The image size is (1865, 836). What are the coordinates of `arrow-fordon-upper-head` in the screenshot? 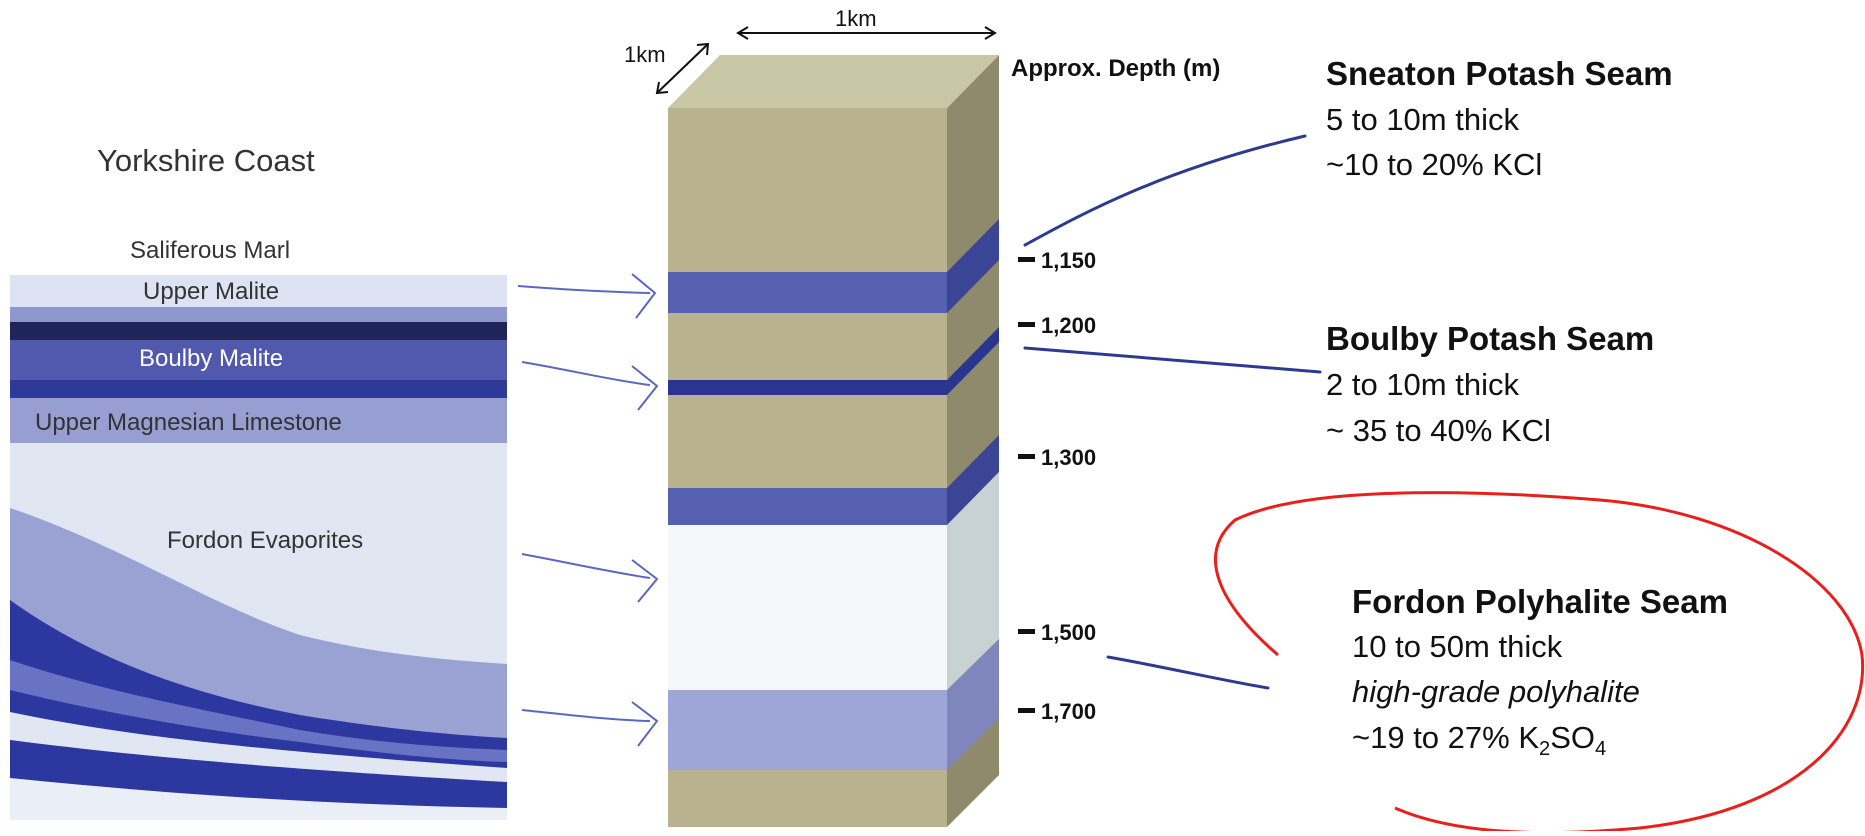 It's located at (645, 581).